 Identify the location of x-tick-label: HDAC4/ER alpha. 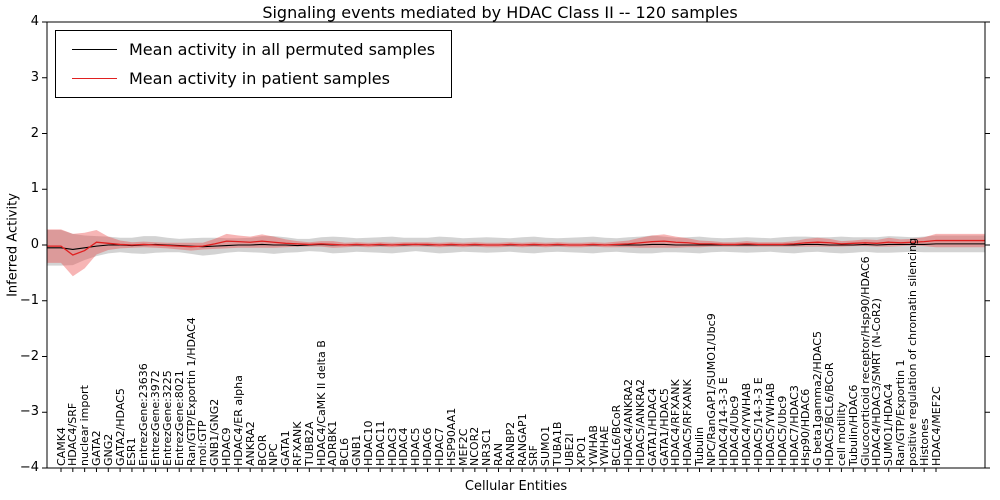
(238, 420).